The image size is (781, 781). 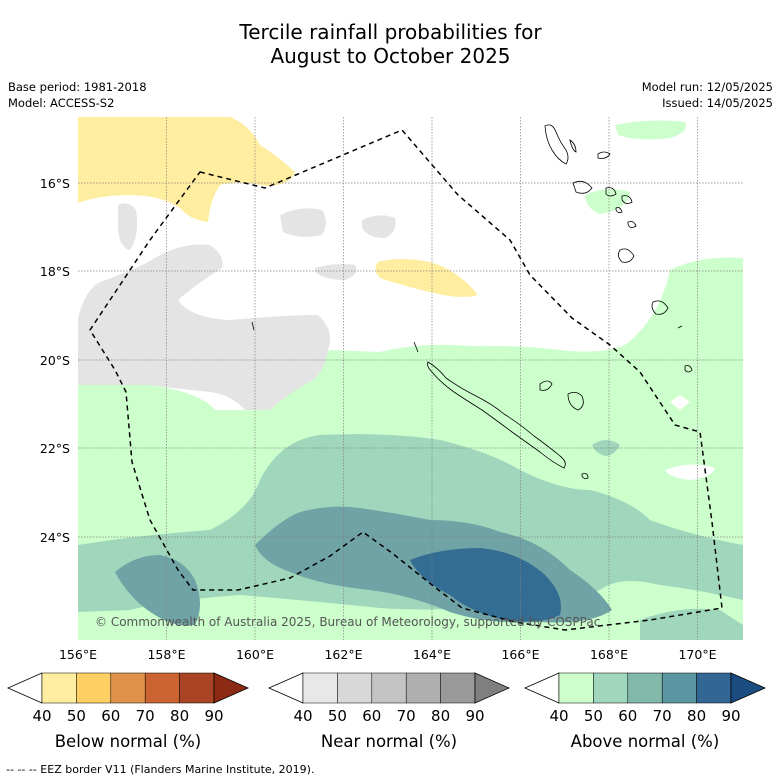 I want to click on colorbar-title: Below normal (%), so click(x=128, y=741).